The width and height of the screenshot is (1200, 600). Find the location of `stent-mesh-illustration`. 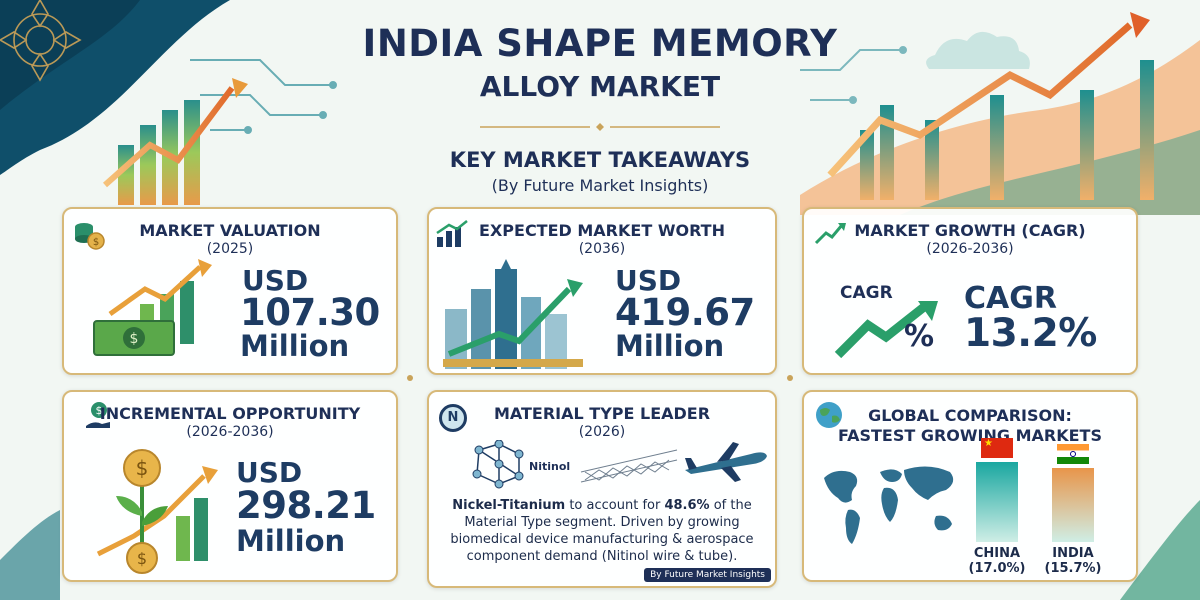

stent-mesh-illustration is located at coordinates (629, 466).